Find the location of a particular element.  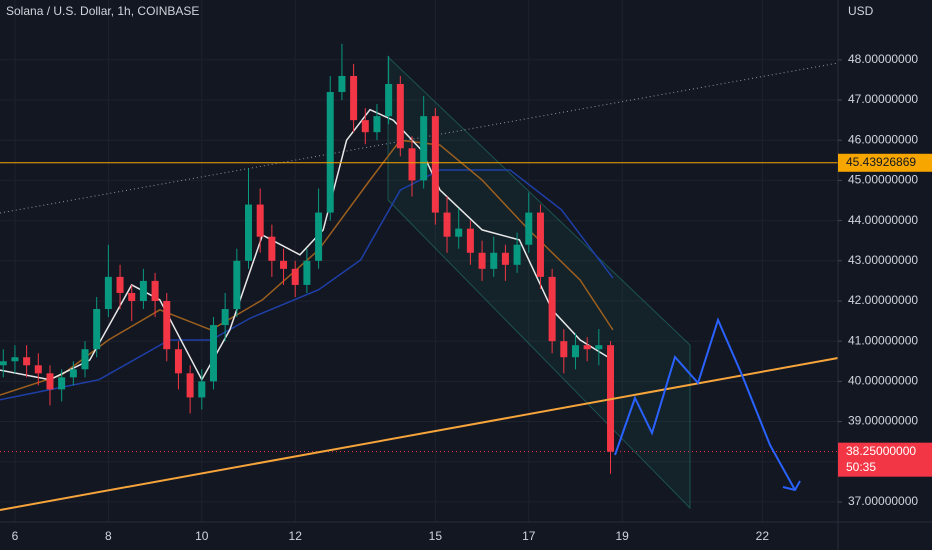

x-tick-label: 17 is located at coordinates (529, 536).